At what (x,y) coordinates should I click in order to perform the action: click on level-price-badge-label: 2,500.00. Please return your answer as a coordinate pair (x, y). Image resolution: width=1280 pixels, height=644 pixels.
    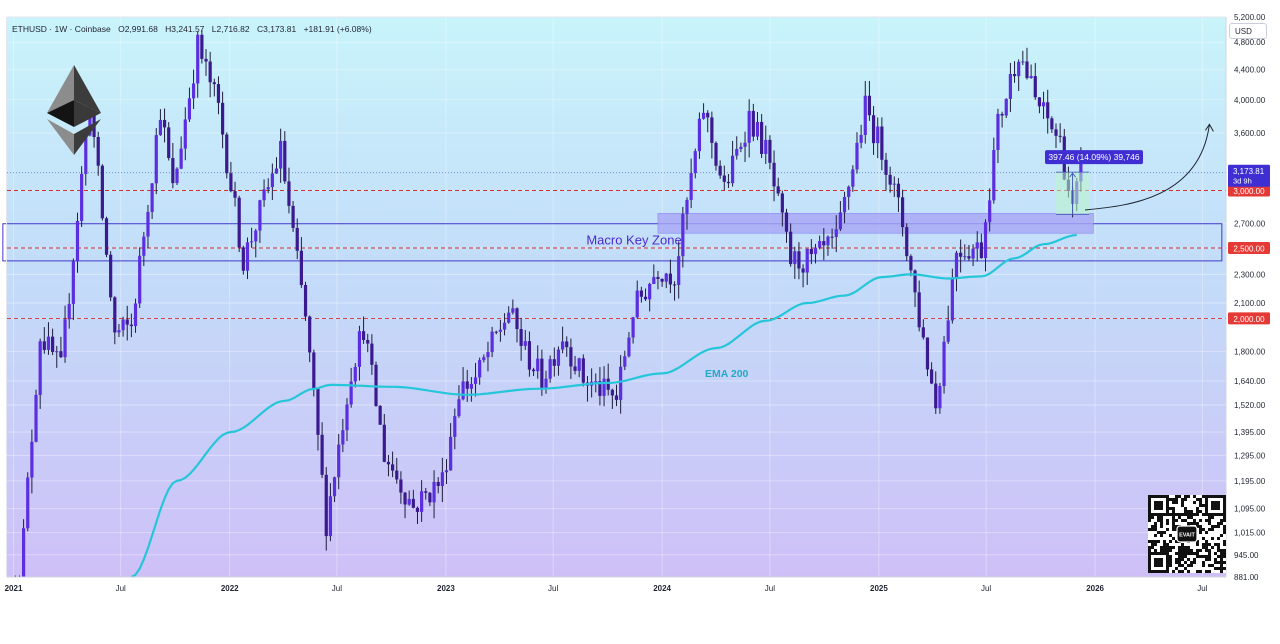
    Looking at the image, I should click on (1249, 249).